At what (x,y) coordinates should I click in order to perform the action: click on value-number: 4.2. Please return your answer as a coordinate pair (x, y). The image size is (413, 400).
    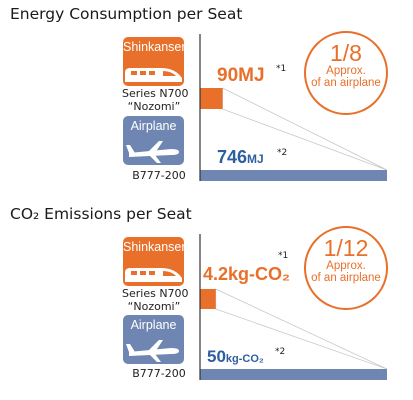
    Looking at the image, I should click on (216, 274).